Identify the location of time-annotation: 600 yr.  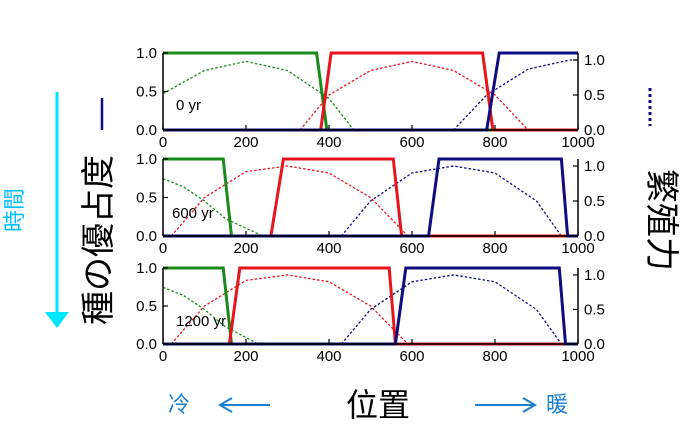
(193, 213).